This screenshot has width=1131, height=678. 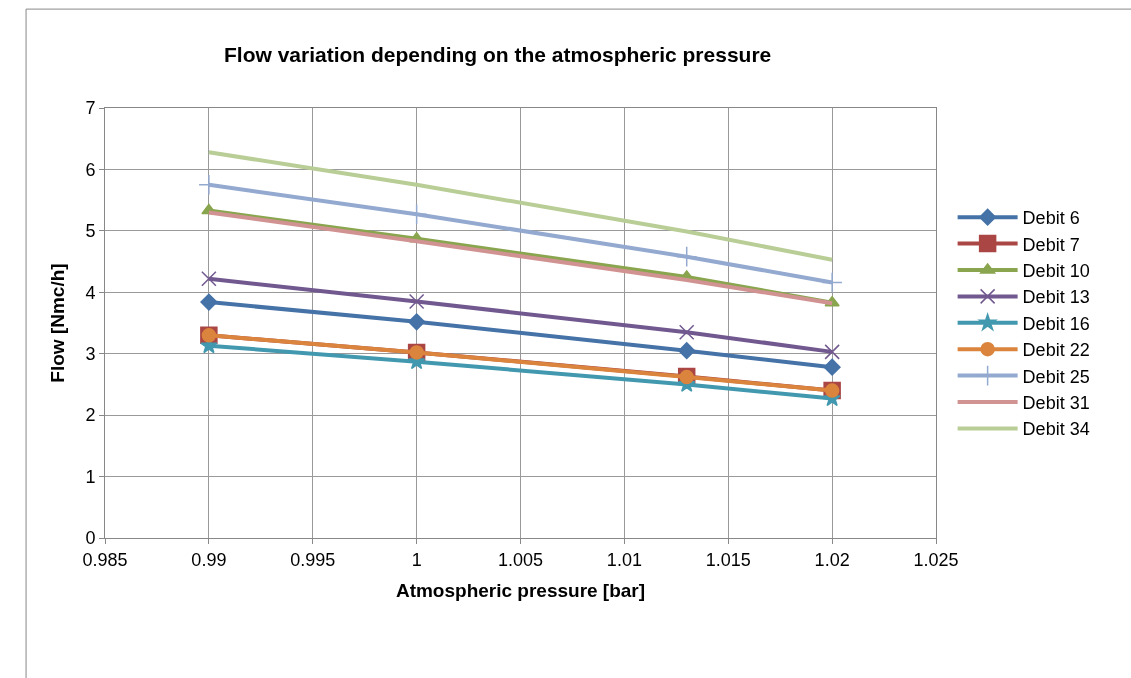 What do you see at coordinates (90, 538) in the screenshot?
I see `y-tick-label: 0` at bounding box center [90, 538].